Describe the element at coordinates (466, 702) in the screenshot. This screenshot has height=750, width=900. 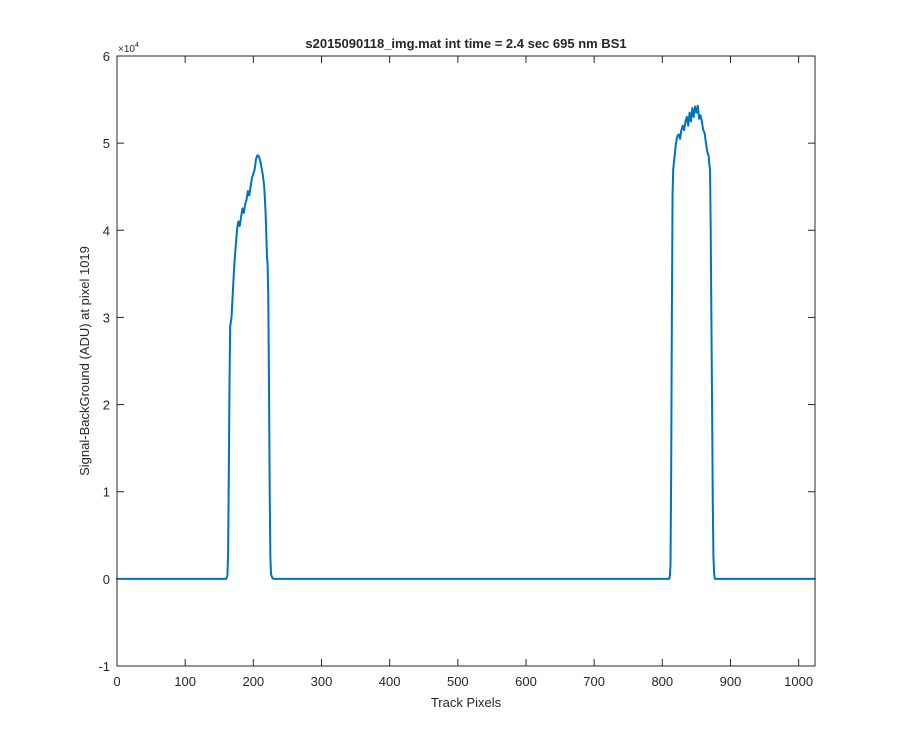
I see `x-axis-label: Track Pixels` at that location.